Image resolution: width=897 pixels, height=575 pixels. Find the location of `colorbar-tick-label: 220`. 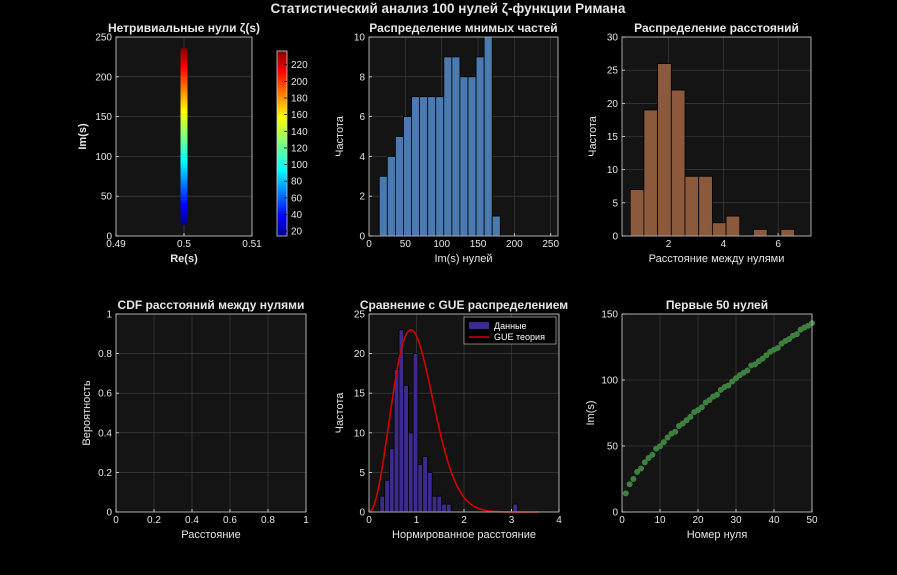

colorbar-tick-label: 220 is located at coordinates (299, 65).